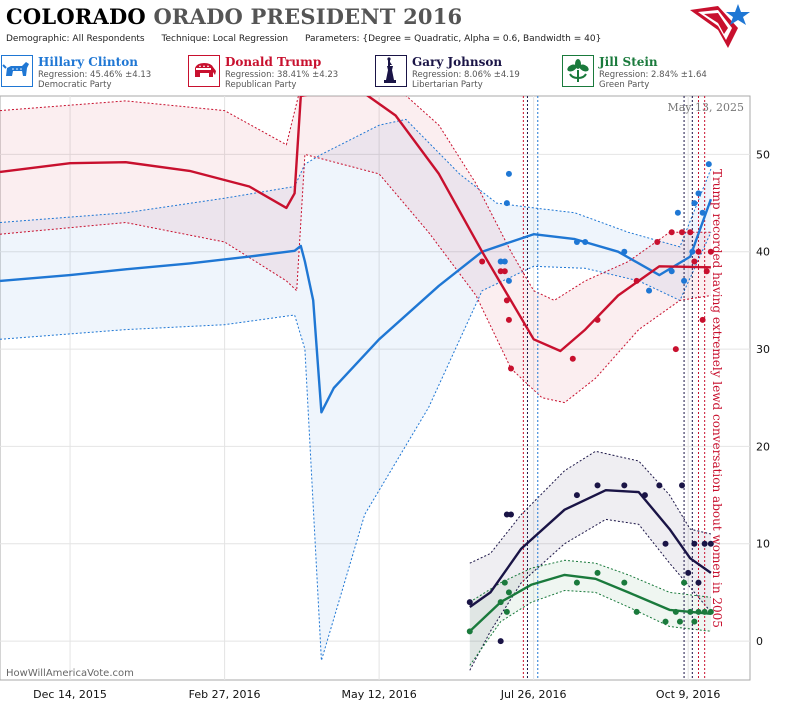 The height and width of the screenshot is (704, 789). Describe the element at coordinates (75, 85) in the screenshot. I see `candidate-party: Democratic Party` at that location.